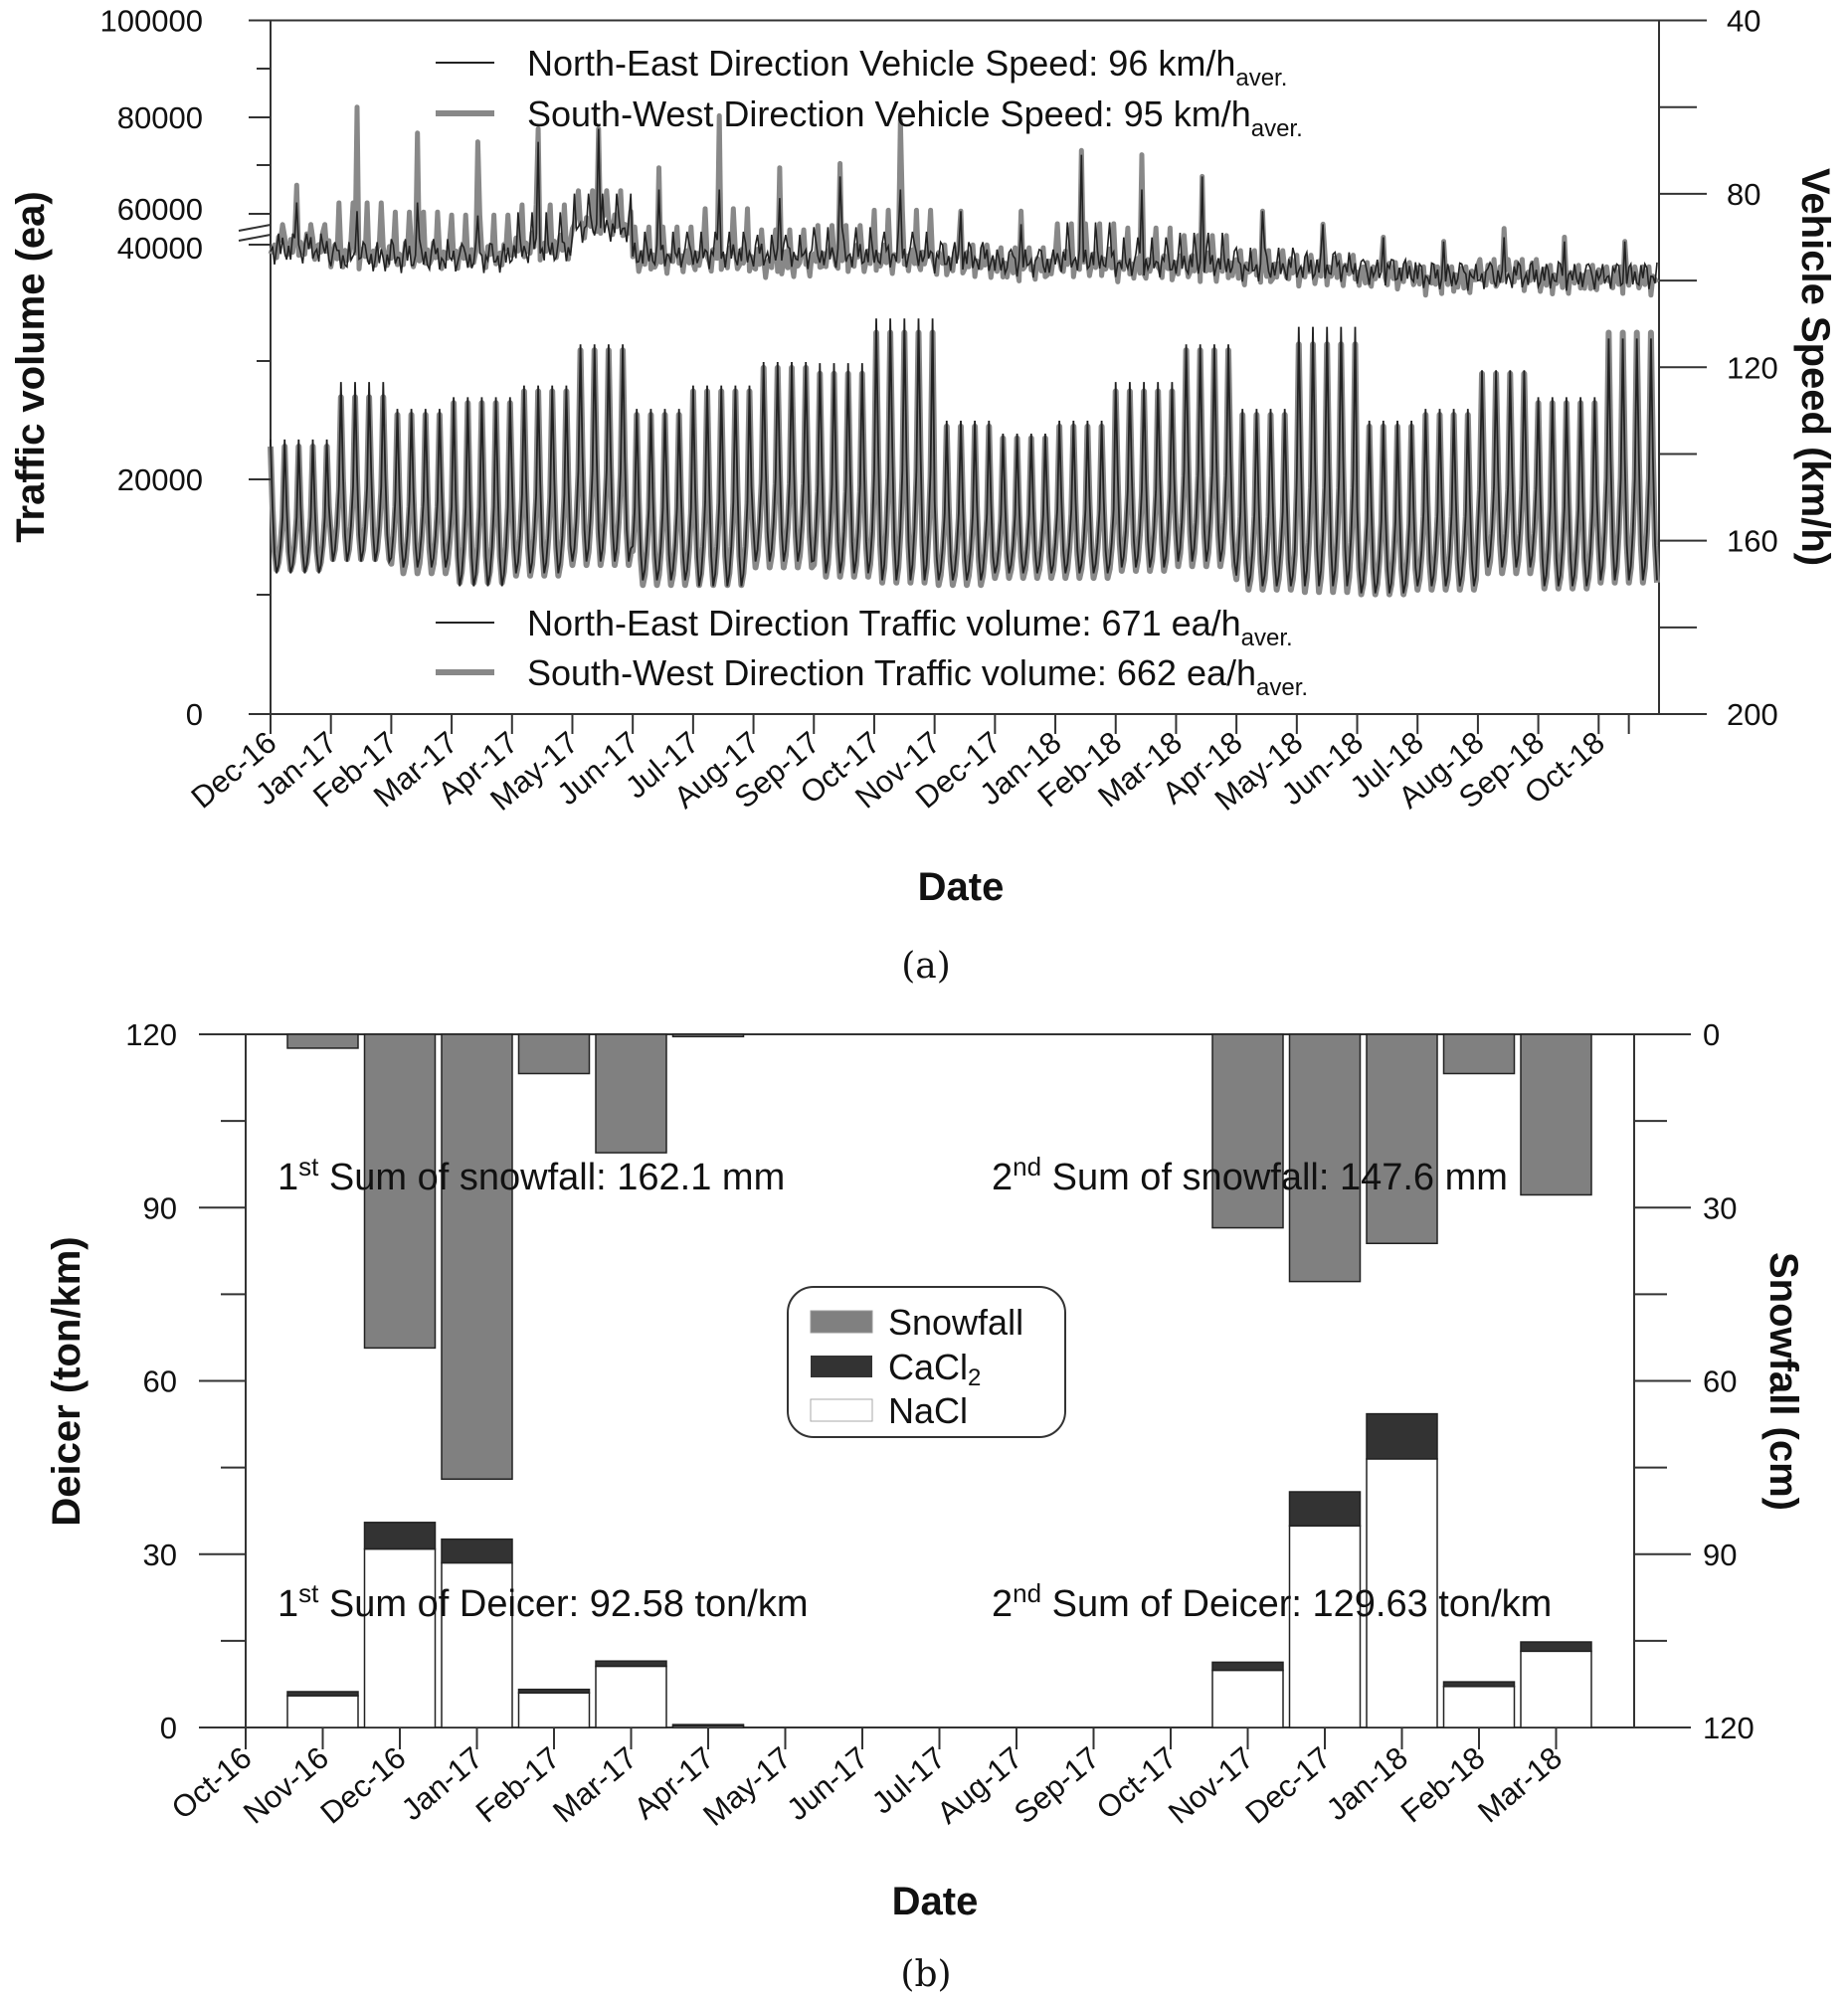 The image size is (1848, 1998). Describe the element at coordinates (362, 1785) in the screenshot. I see `x-tick-label: Dec-16` at that location.